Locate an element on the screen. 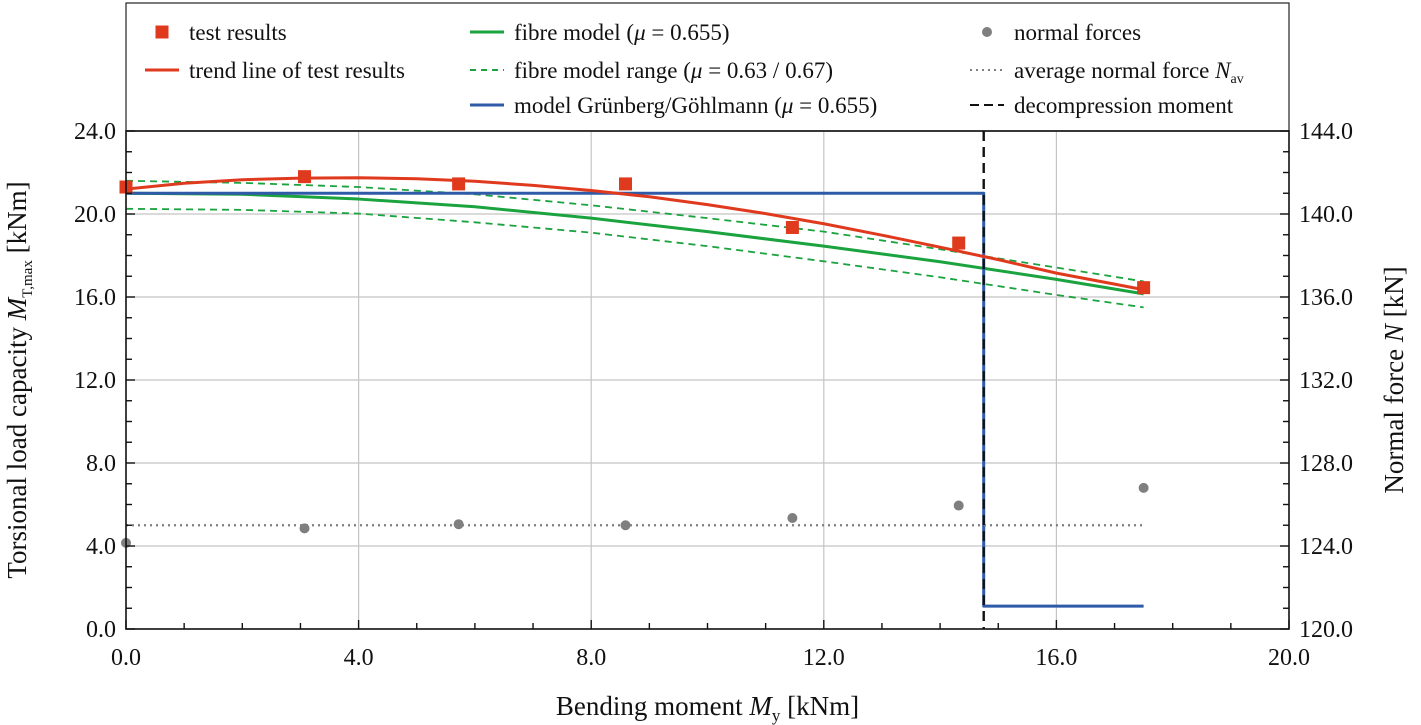 This screenshot has height=725, width=1421. y-tick-label: 24.0 is located at coordinates (95, 132).